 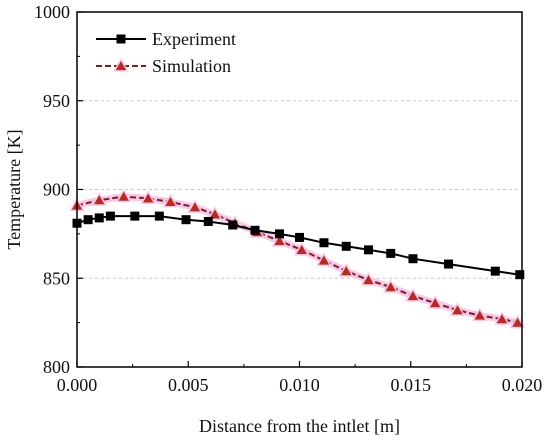 I want to click on legend: Experiment Simulation, so click(x=166, y=52).